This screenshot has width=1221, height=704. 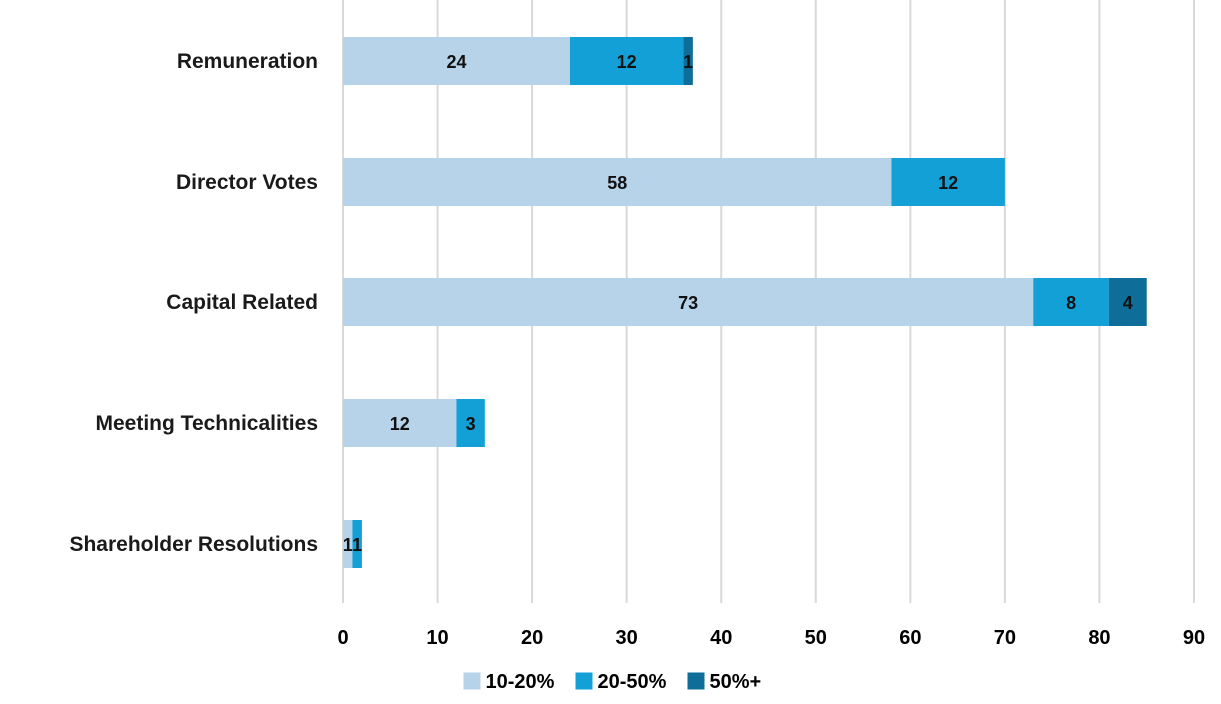 I want to click on category-label: Shareholder Resolutions, so click(x=193, y=544).